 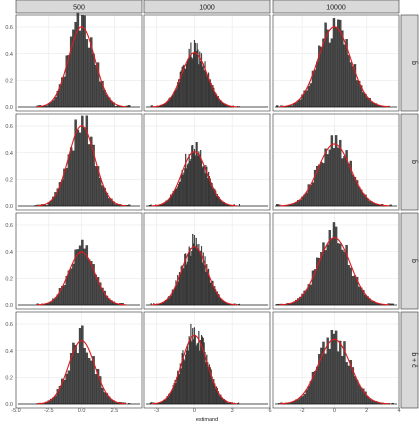 I want to click on y-tick-label: 0.6, so click(x=9, y=127).